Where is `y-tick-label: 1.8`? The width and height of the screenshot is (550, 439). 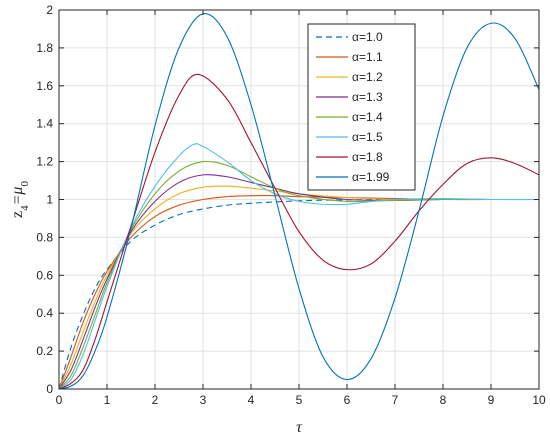
y-tick-label: 1.8 is located at coordinates (44, 48).